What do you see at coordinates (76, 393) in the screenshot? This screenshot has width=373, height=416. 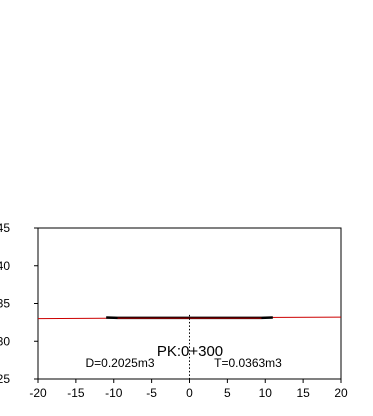 I see `x-tick-label: -15` at bounding box center [76, 393].